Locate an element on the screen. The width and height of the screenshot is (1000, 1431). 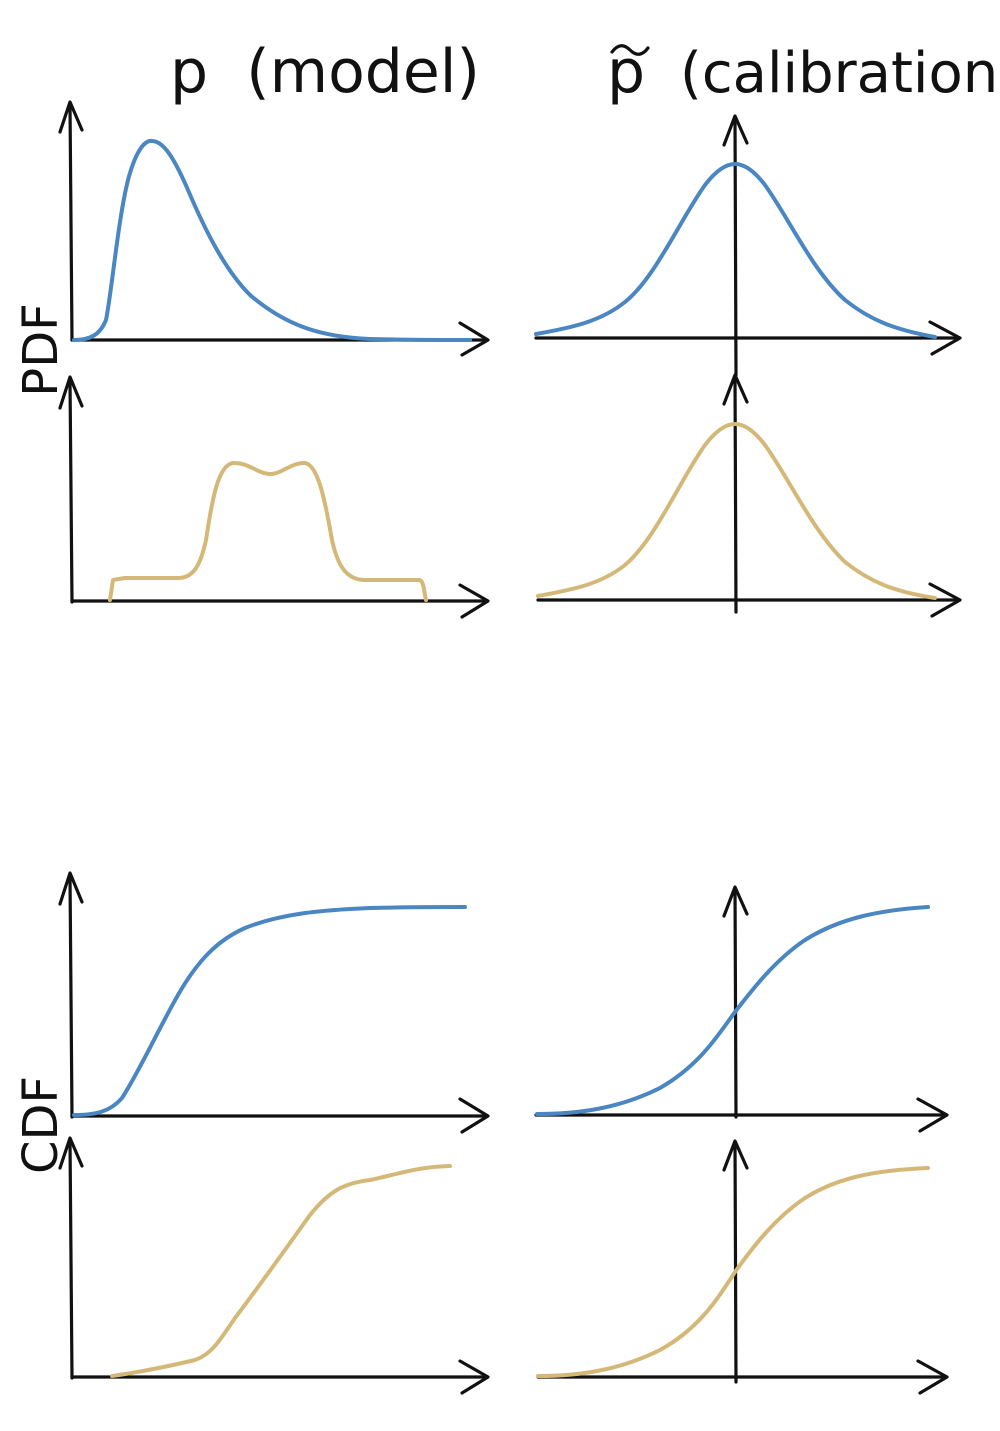
calibration-title: (calibration) is located at coordinates (840, 73).